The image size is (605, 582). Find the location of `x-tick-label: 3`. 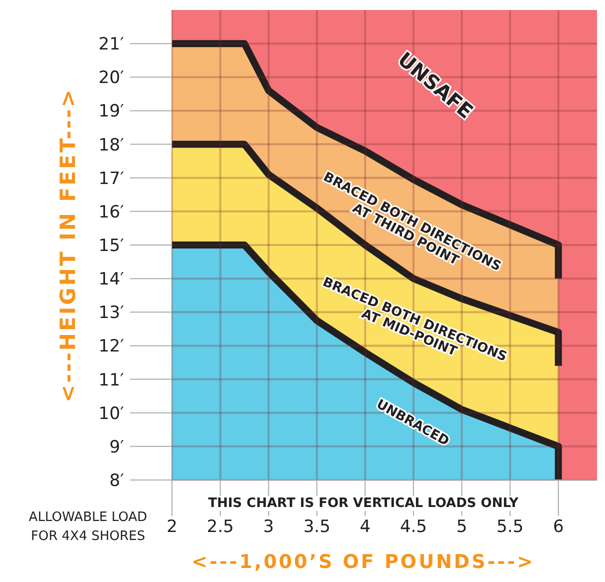

x-tick-label: 3 is located at coordinates (268, 527).